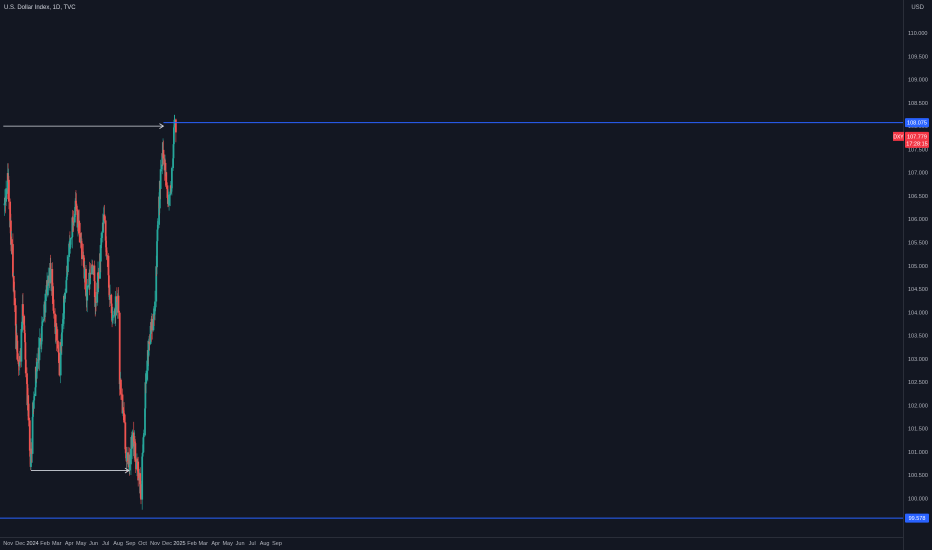  What do you see at coordinates (8, 544) in the screenshot?
I see `x-tick-label: Nov` at bounding box center [8, 544].